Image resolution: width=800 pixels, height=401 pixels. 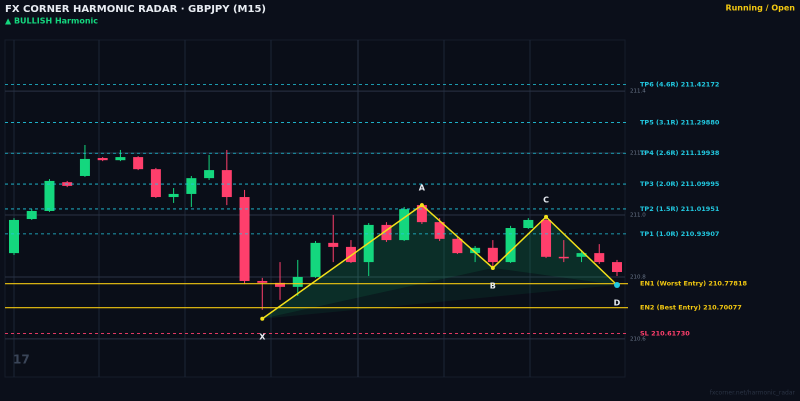 What do you see at coordinates (680, 122) in the screenshot?
I see `level-label: TP5 (3.1R) 211.29880` at bounding box center [680, 122].